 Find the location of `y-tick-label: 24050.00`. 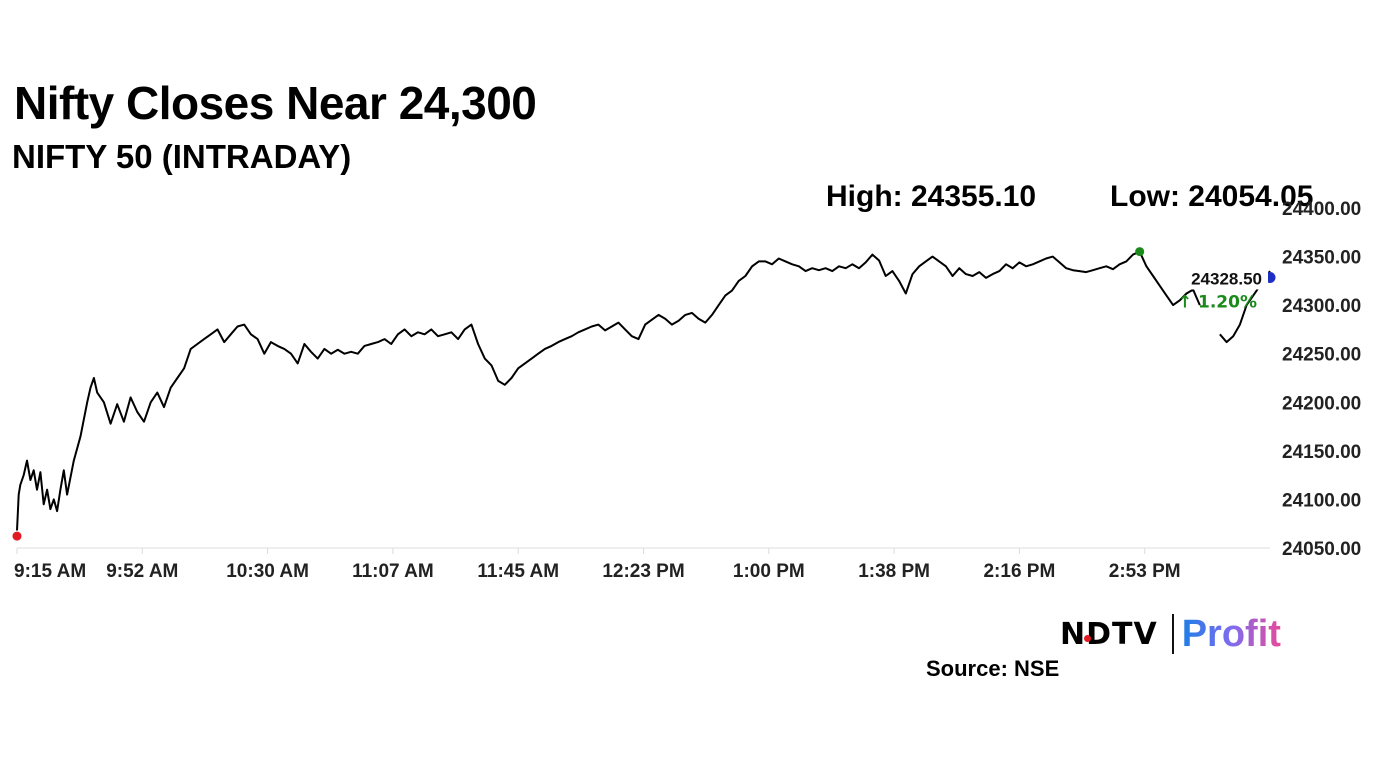

y-tick-label: 24050.00 is located at coordinates (1321, 549).